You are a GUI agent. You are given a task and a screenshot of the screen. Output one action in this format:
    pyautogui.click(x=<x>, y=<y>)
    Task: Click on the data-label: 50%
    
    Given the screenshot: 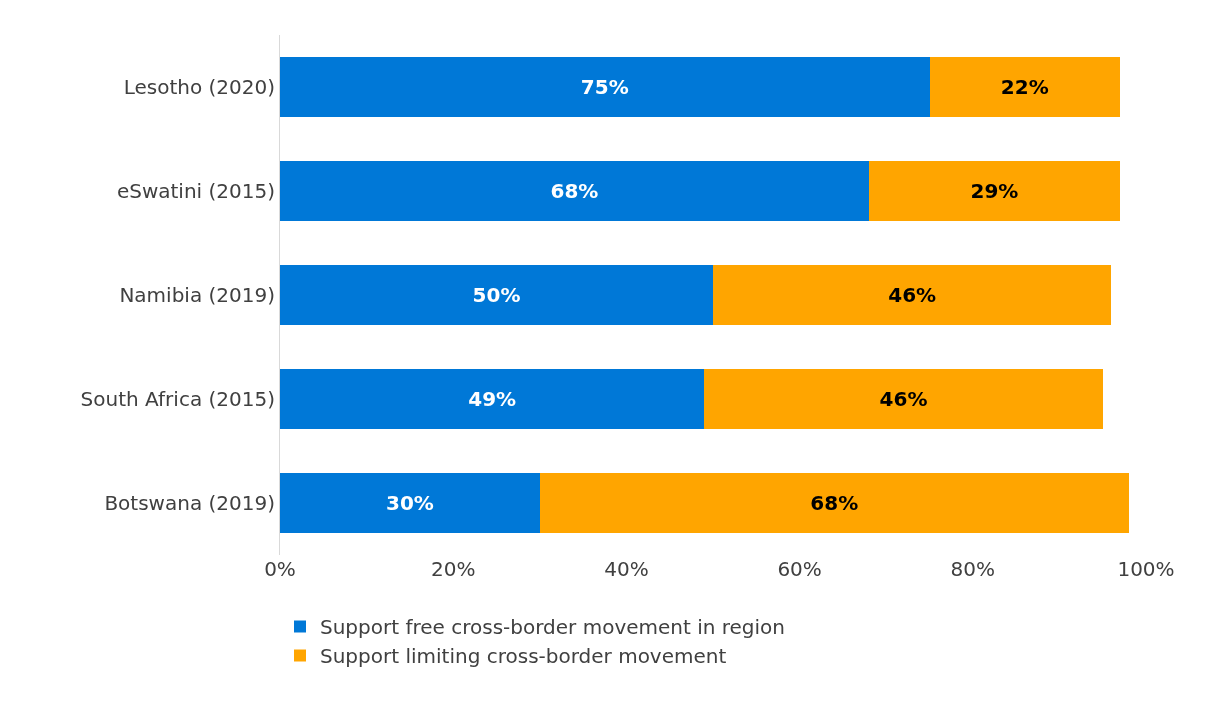 What is the action you would take?
    pyautogui.click(x=496, y=295)
    